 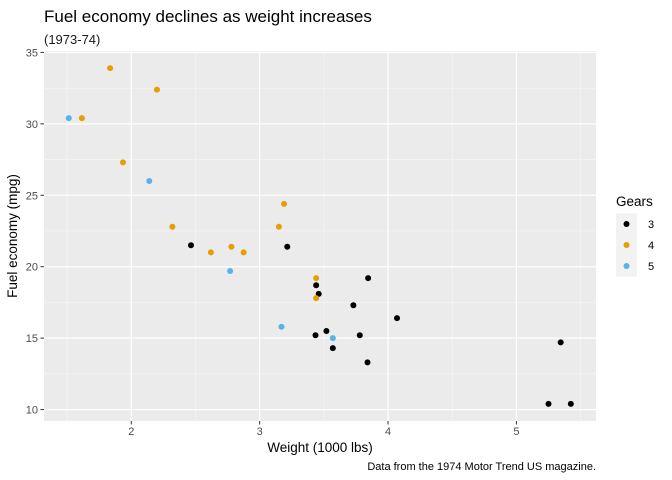 What do you see at coordinates (72, 39) in the screenshot?
I see `chart-subtitle: (1973-74)` at bounding box center [72, 39].